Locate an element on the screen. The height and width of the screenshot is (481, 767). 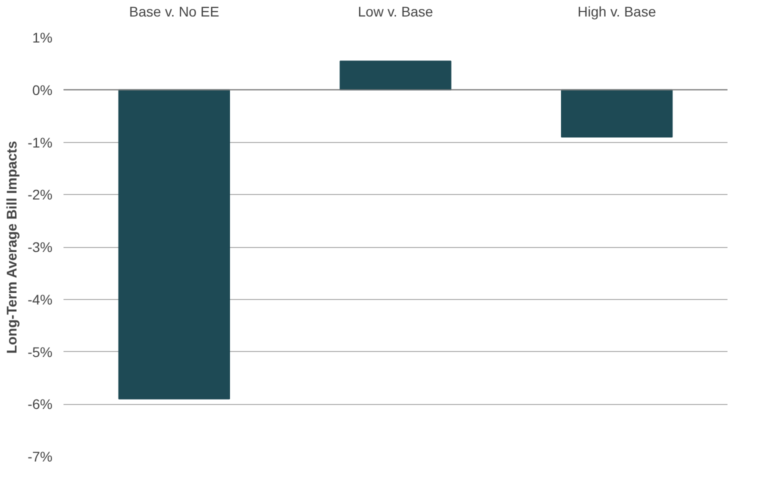
y-tick-label: 0% is located at coordinates (42, 90).